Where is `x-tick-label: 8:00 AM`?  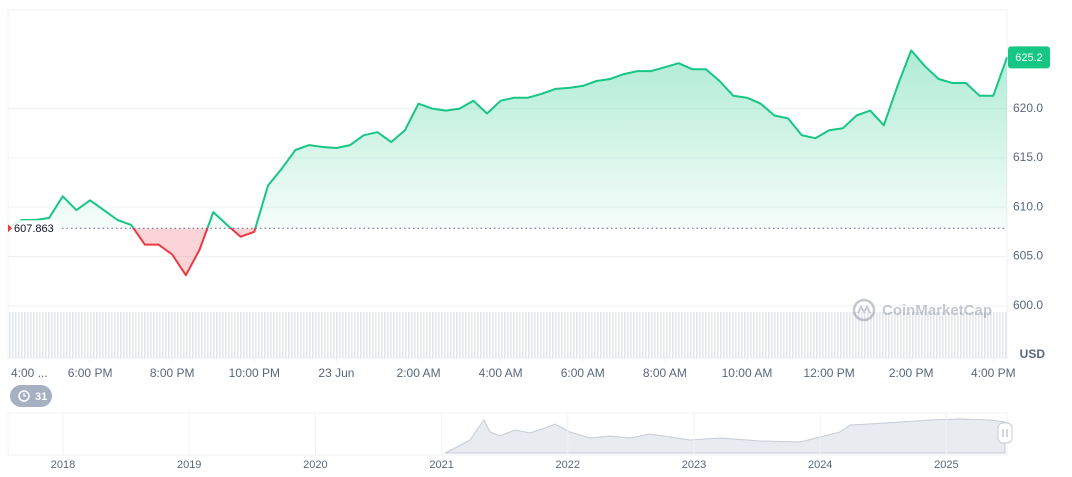
x-tick-label: 8:00 AM is located at coordinates (665, 373).